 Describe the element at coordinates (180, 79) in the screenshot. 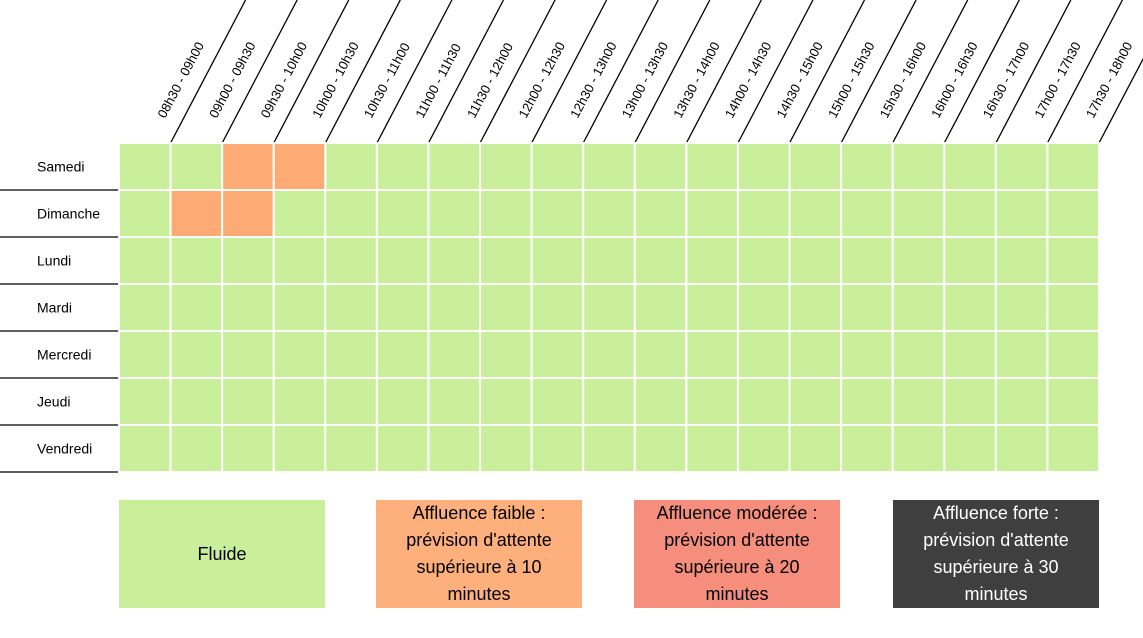

I see `time-slot-label: 08h30 - 09h00` at that location.